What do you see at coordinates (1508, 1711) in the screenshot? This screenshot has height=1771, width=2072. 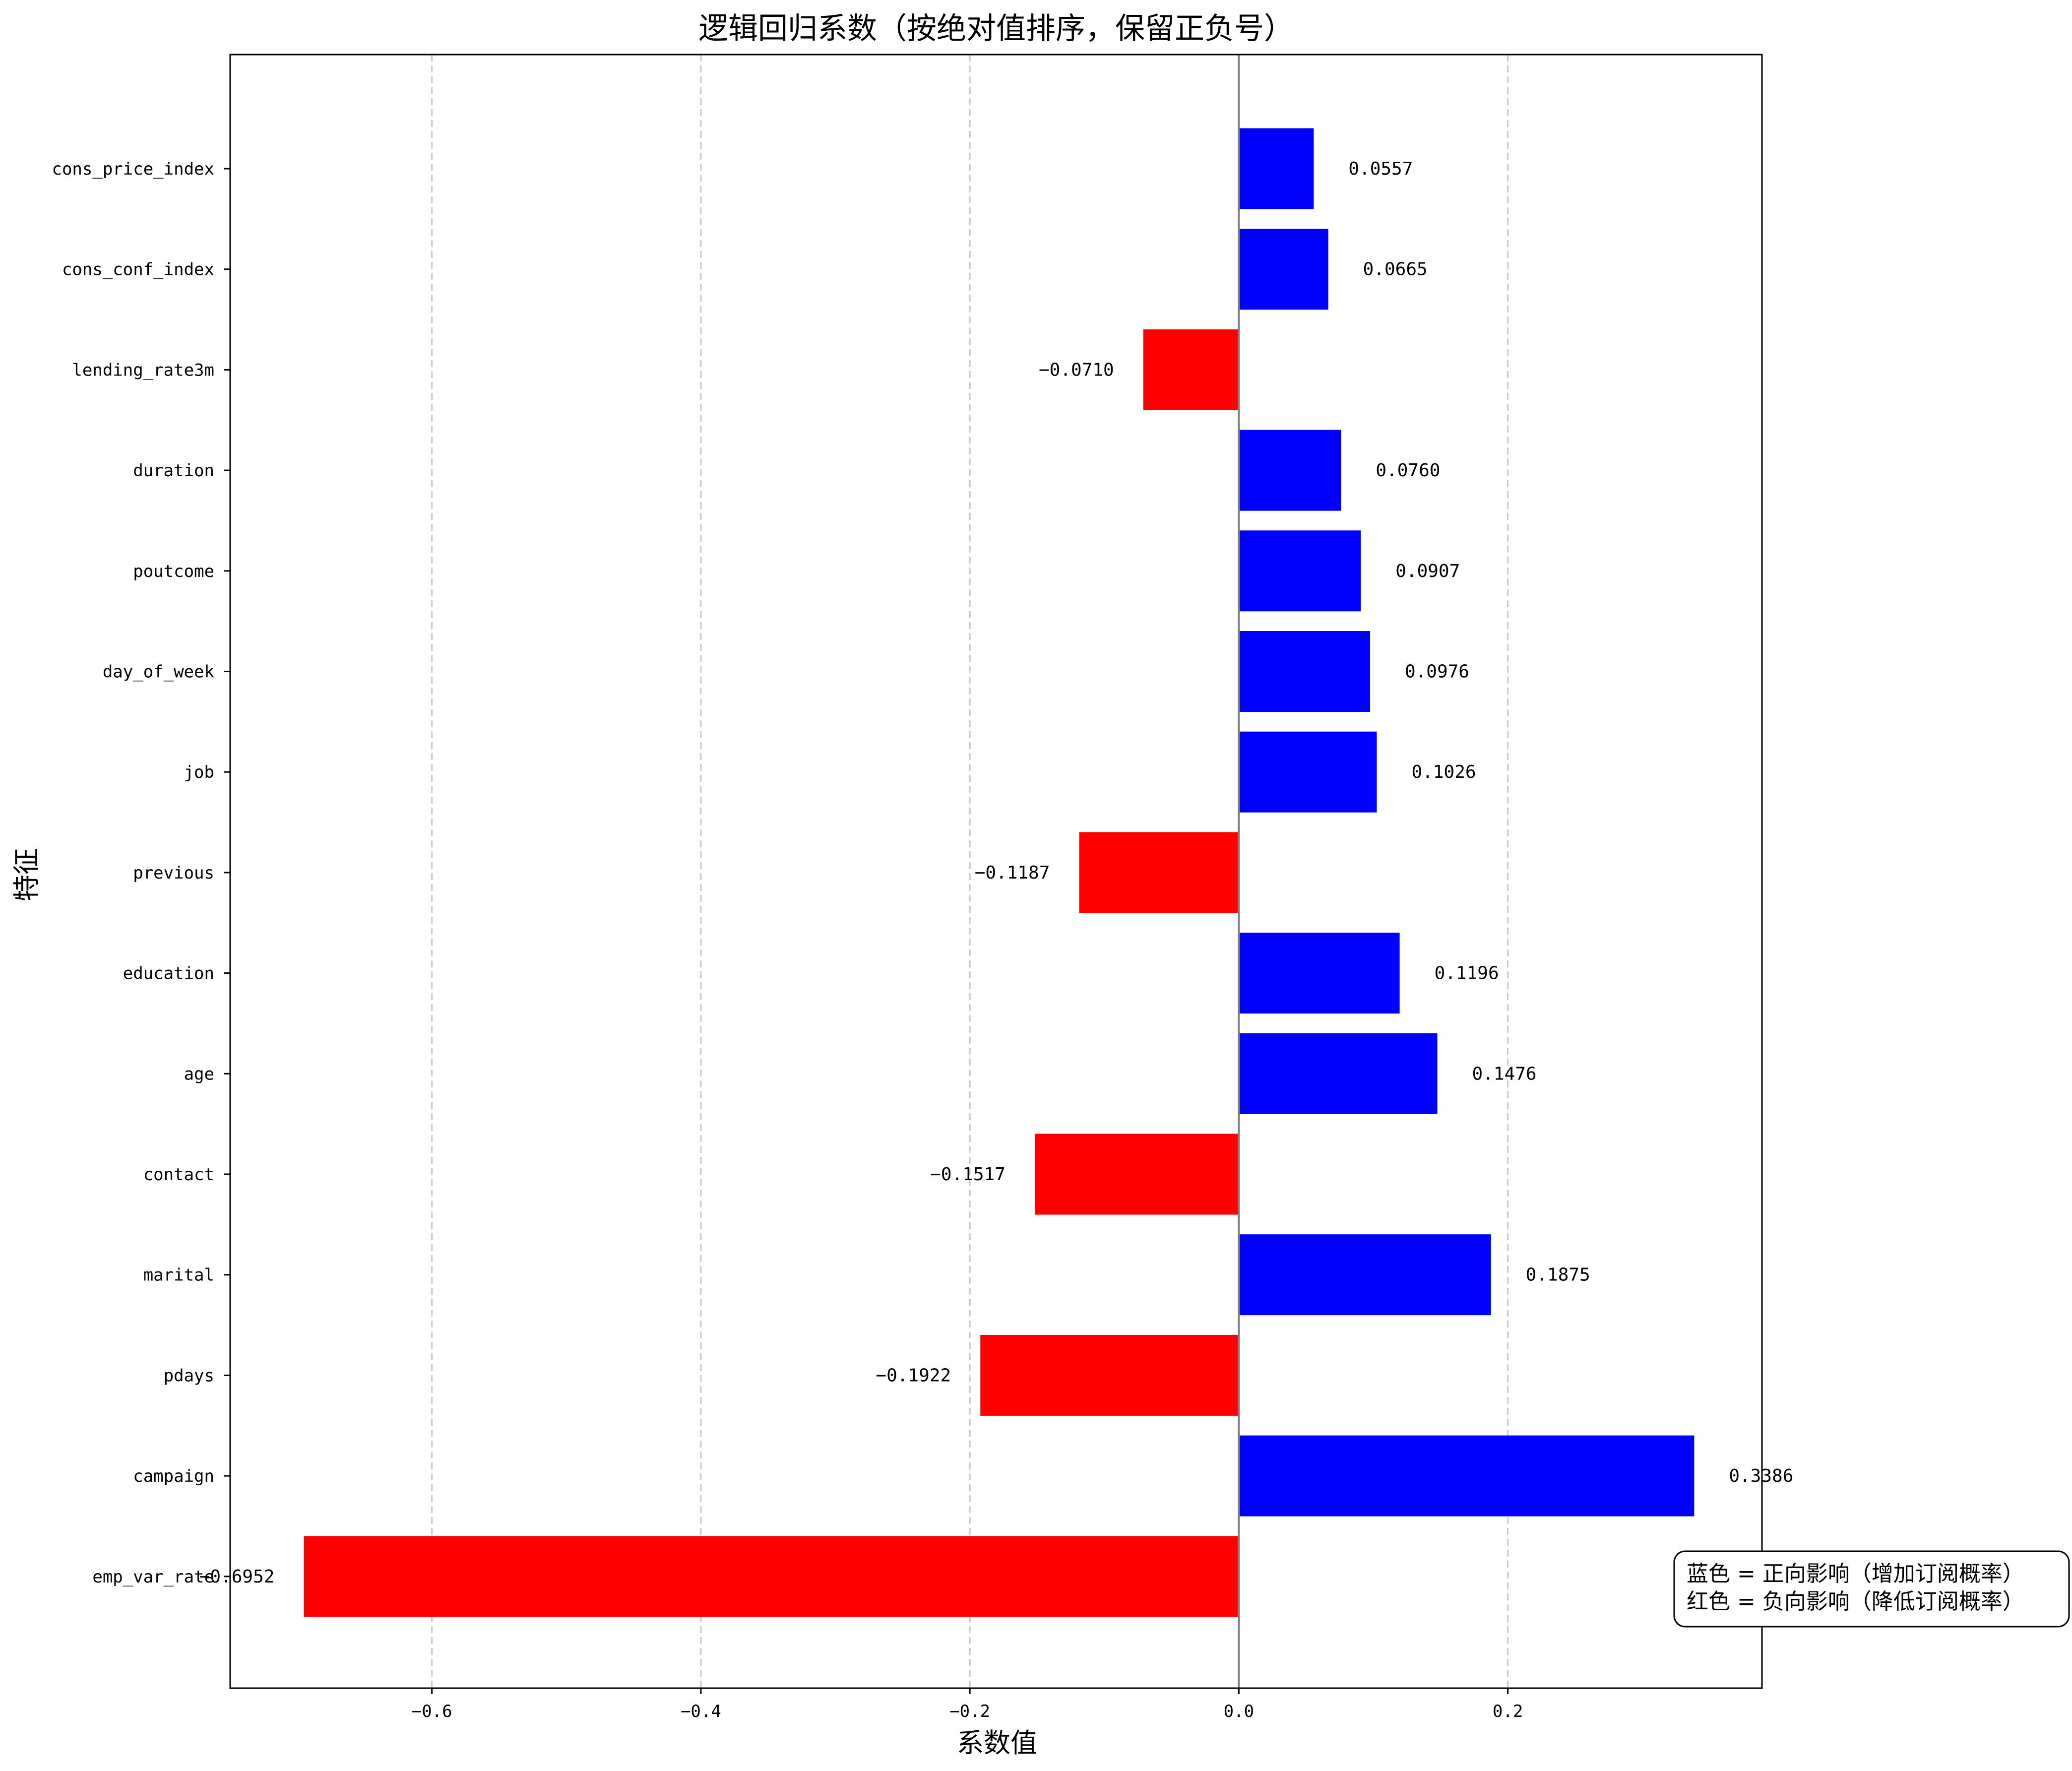 I see `x-tick-label: 0.2` at bounding box center [1508, 1711].